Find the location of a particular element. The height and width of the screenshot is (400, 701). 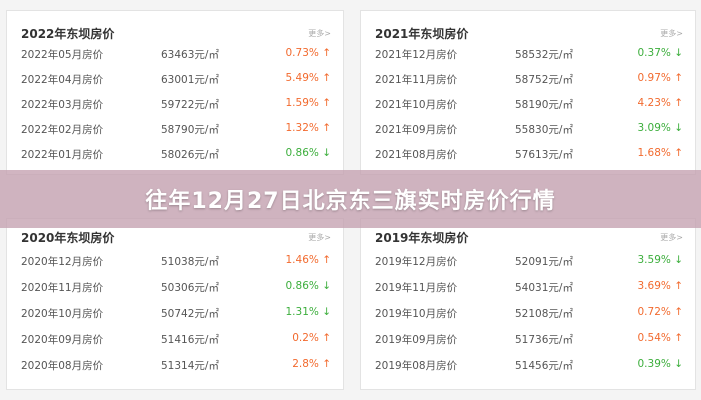

price-row: 2020年09月房价 51416元/㎡ 0.2% ↑ is located at coordinates (176, 338).